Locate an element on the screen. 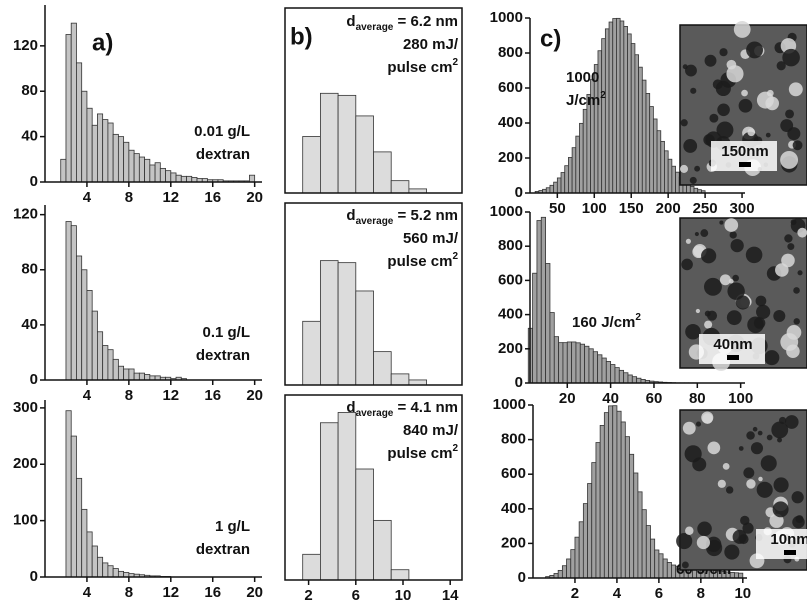 The image size is (807, 602). panel-label: a) is located at coordinates (102, 42).